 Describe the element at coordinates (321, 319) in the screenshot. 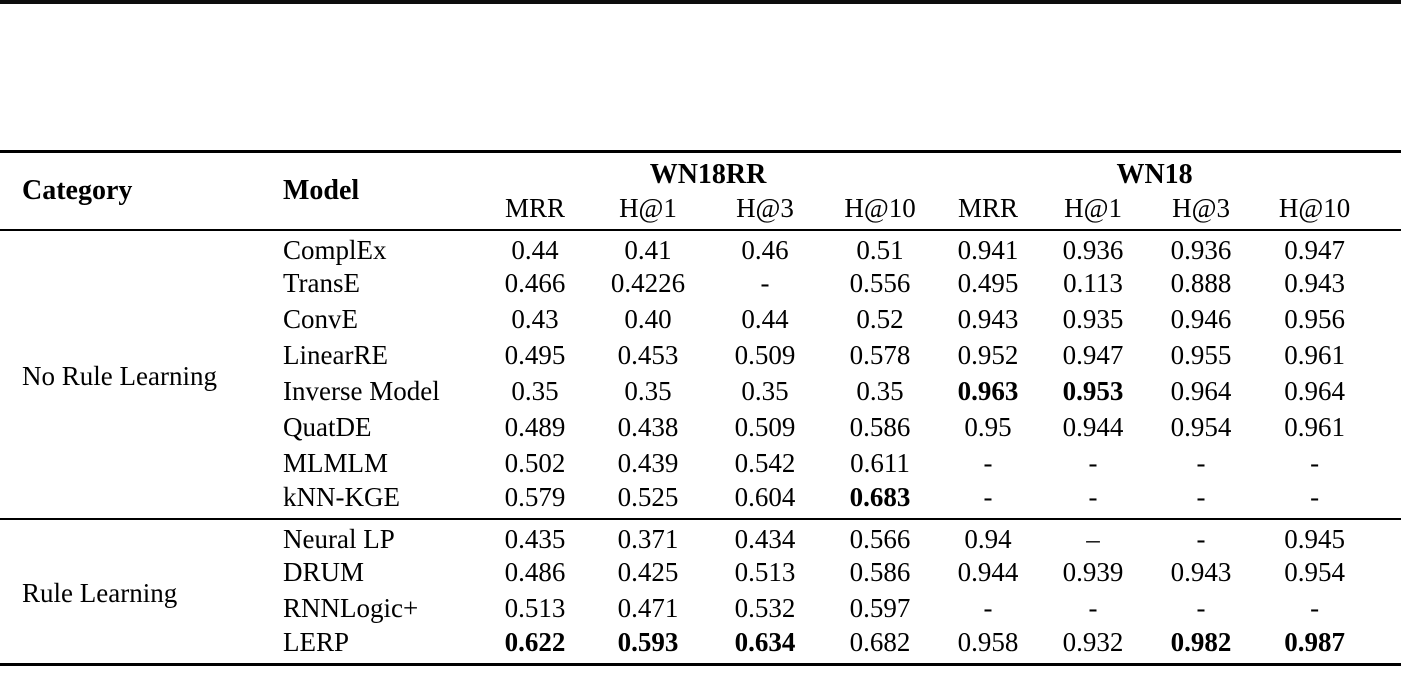

I see `model-name-cell: ConvE` at that location.